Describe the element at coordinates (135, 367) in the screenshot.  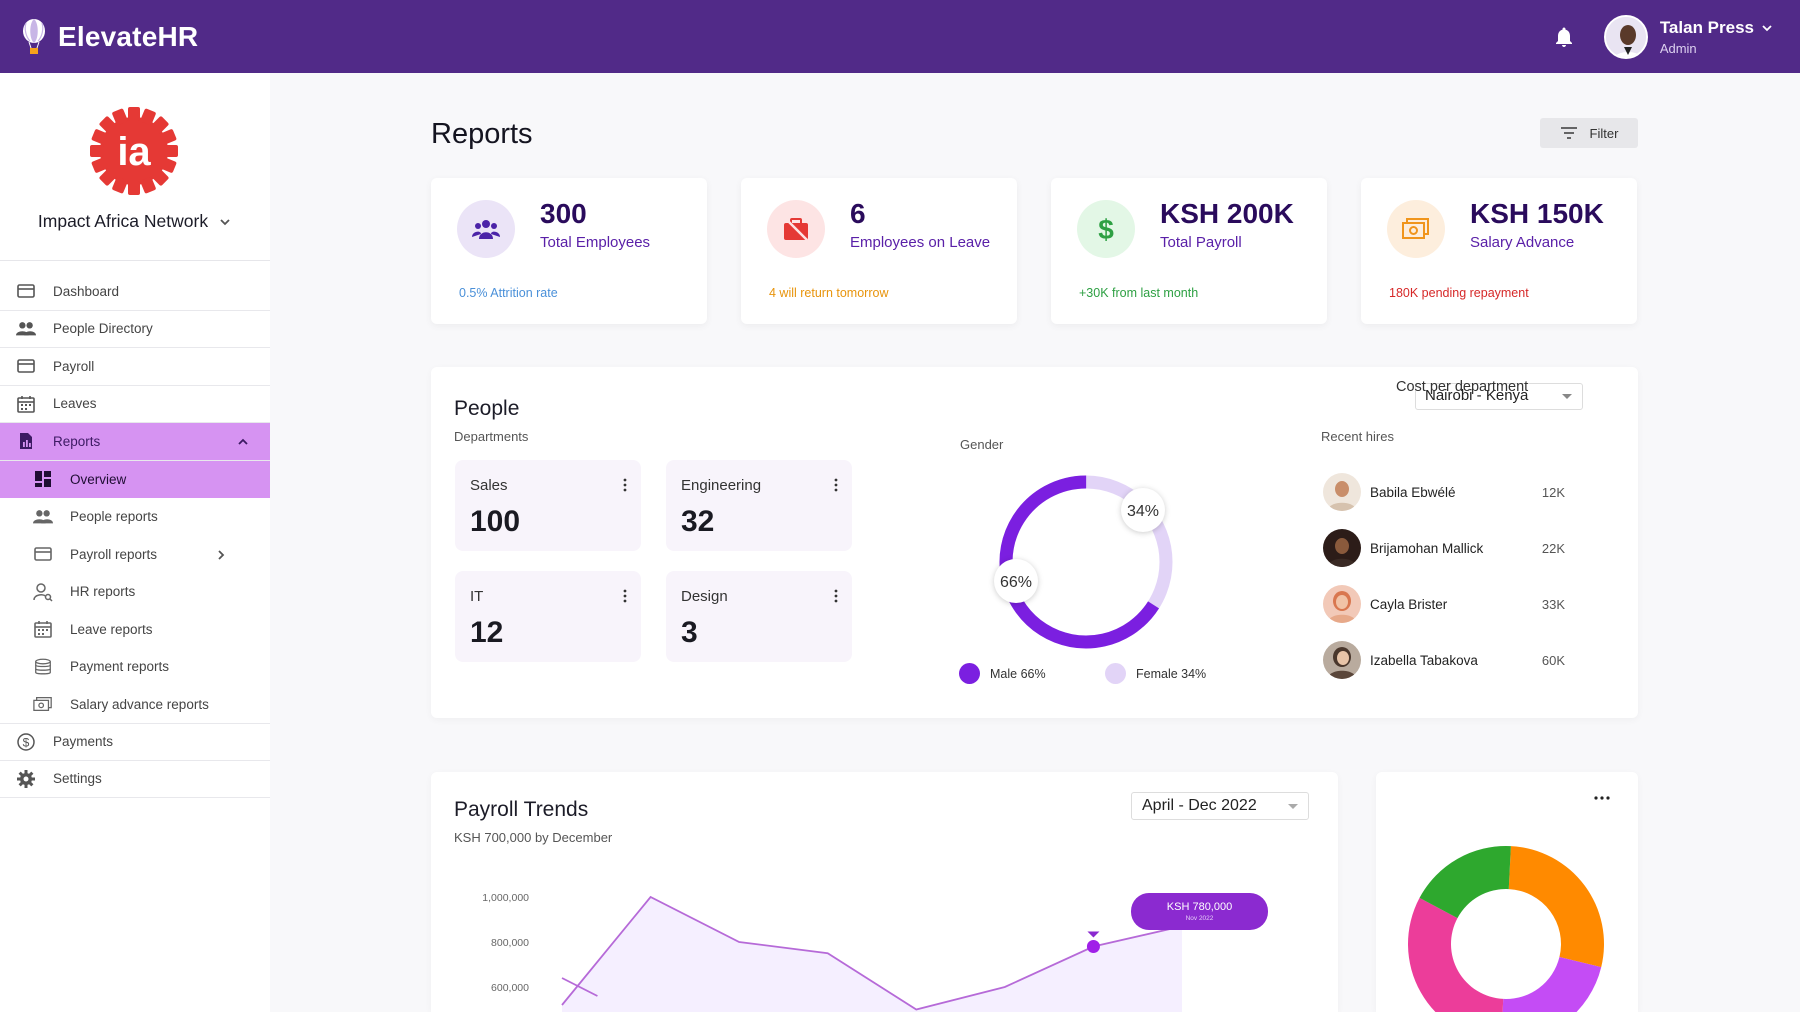
I see `sidebar-item-payroll: Payroll` at that location.